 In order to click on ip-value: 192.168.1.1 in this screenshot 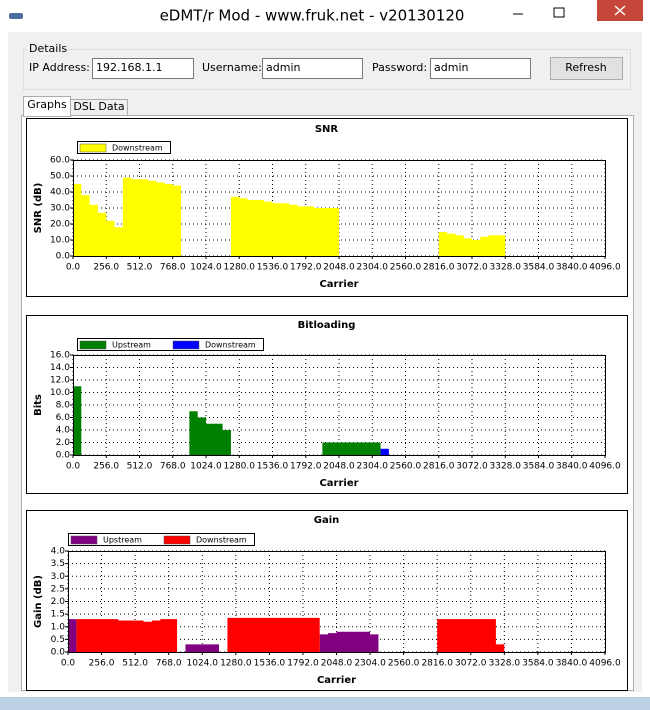, I will do `click(129, 67)`.